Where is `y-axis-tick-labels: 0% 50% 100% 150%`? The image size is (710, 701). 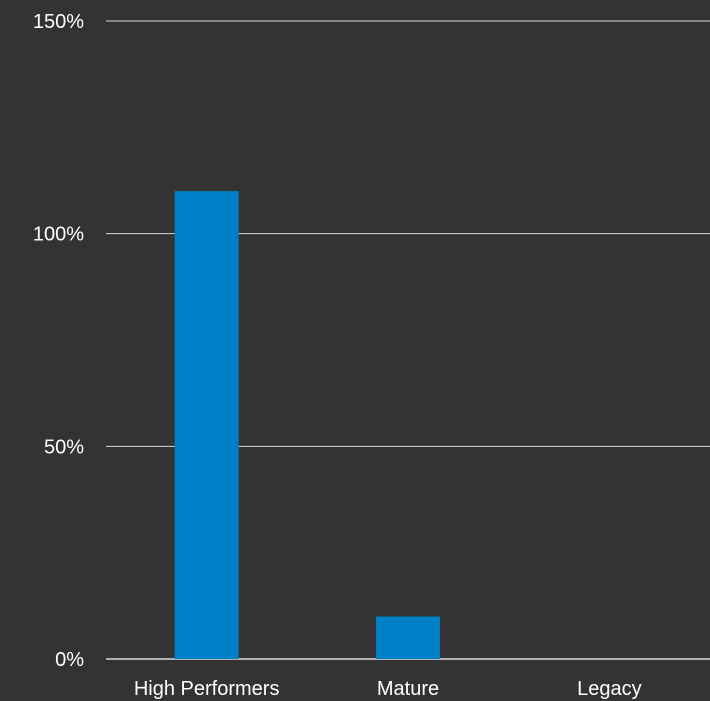
y-axis-tick-labels: 0% 50% 100% 150% is located at coordinates (58, 341).